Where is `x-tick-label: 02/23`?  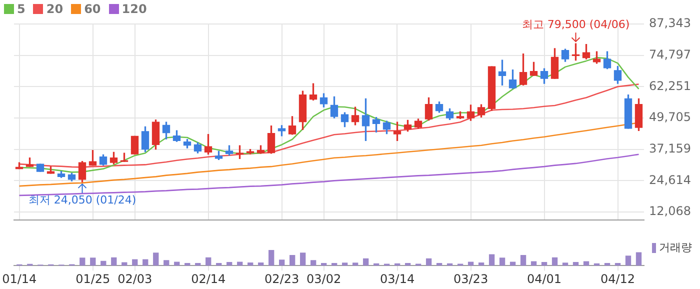 x-tick-label: 02/23 is located at coordinates (282, 279).